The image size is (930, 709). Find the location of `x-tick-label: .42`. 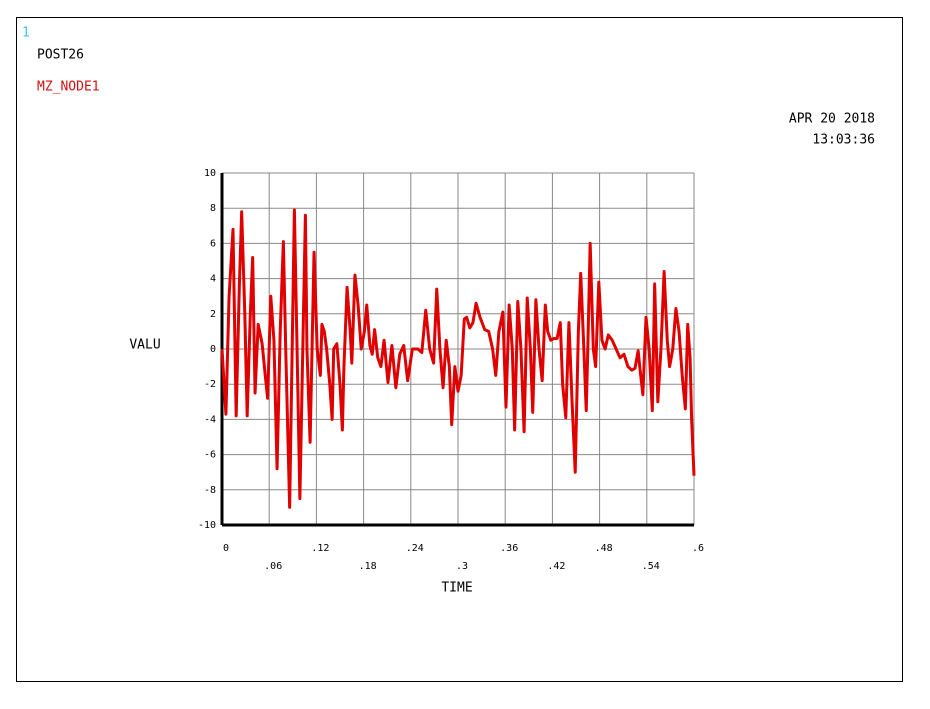

x-tick-label: .42 is located at coordinates (556, 566).